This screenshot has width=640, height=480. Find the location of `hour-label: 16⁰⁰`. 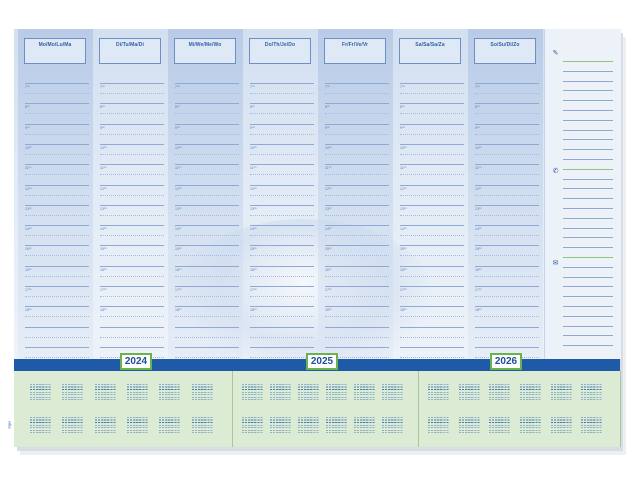

hour-label: 16⁰⁰ is located at coordinates (328, 269).